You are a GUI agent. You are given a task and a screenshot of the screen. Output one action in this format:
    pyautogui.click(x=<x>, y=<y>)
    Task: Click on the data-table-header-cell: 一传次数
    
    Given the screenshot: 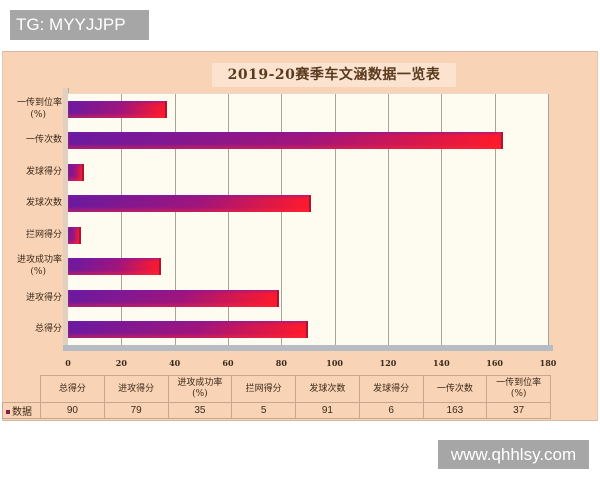 What is the action you would take?
    pyautogui.click(x=455, y=389)
    